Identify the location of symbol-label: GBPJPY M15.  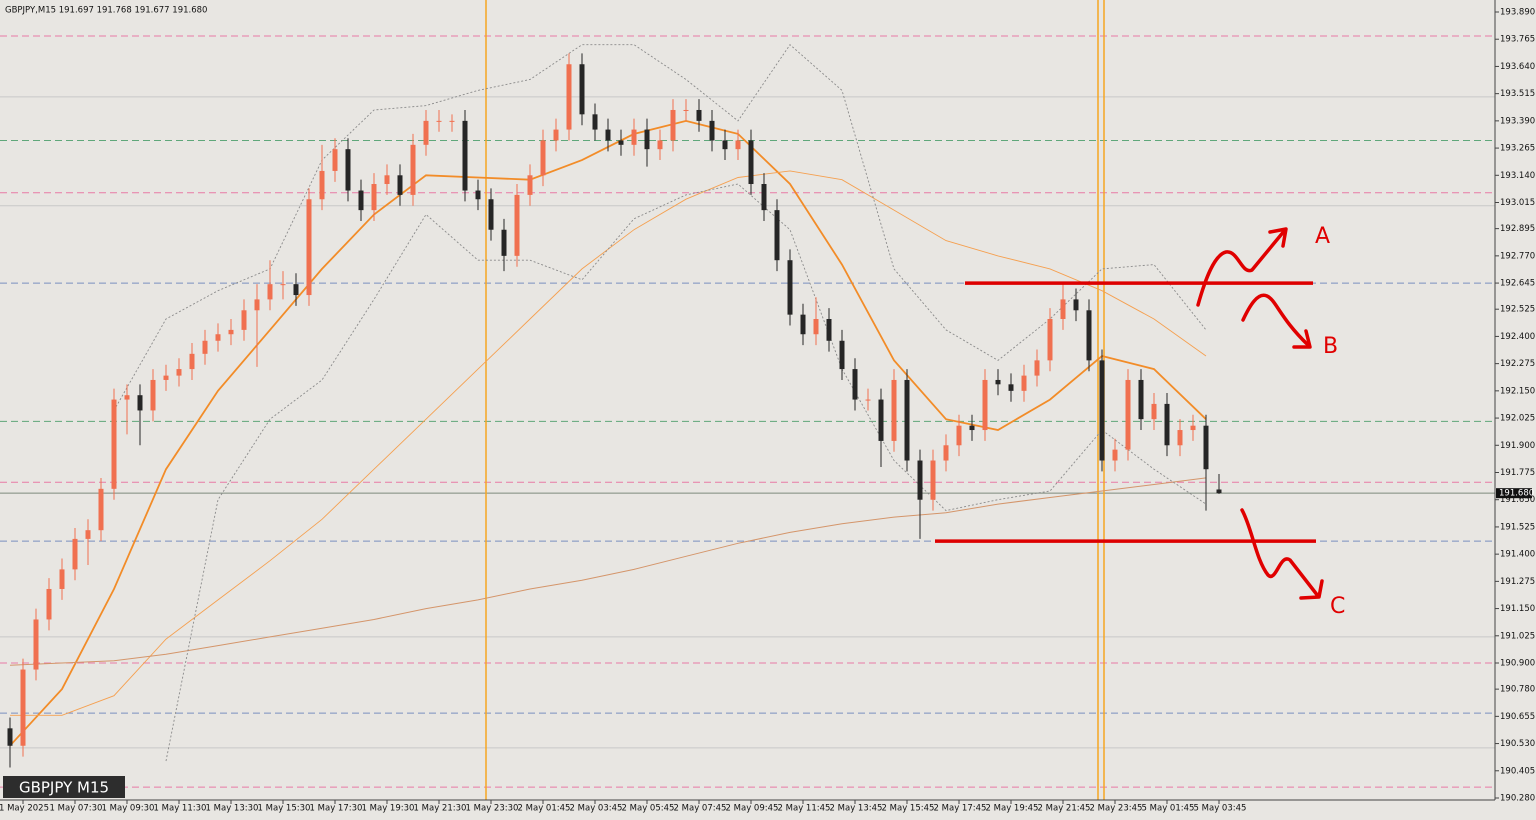
(64, 788).